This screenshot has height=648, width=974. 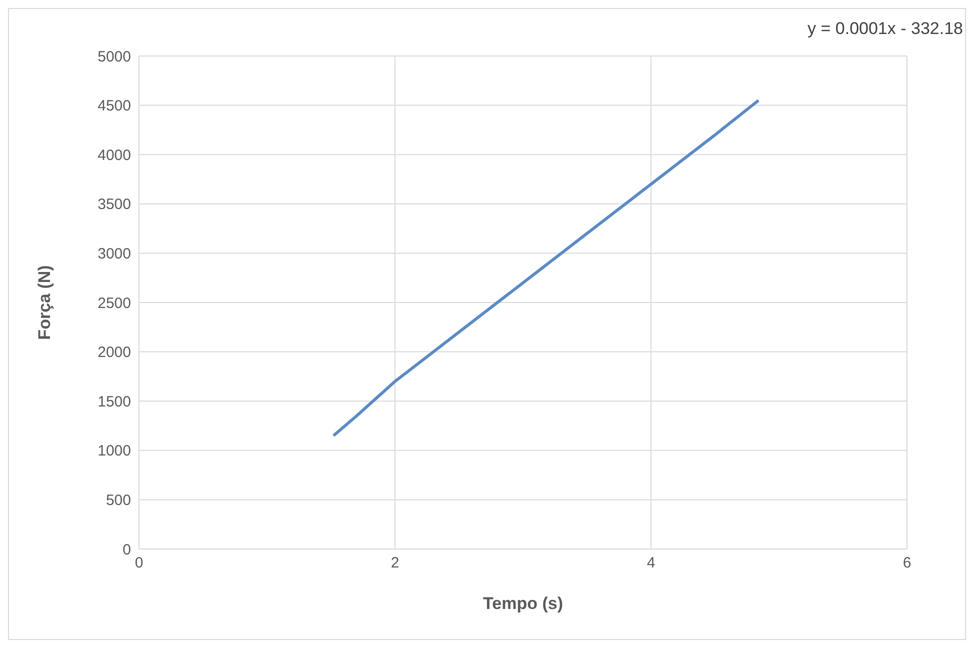 What do you see at coordinates (114, 451) in the screenshot?
I see `y-tick-label: 1000` at bounding box center [114, 451].